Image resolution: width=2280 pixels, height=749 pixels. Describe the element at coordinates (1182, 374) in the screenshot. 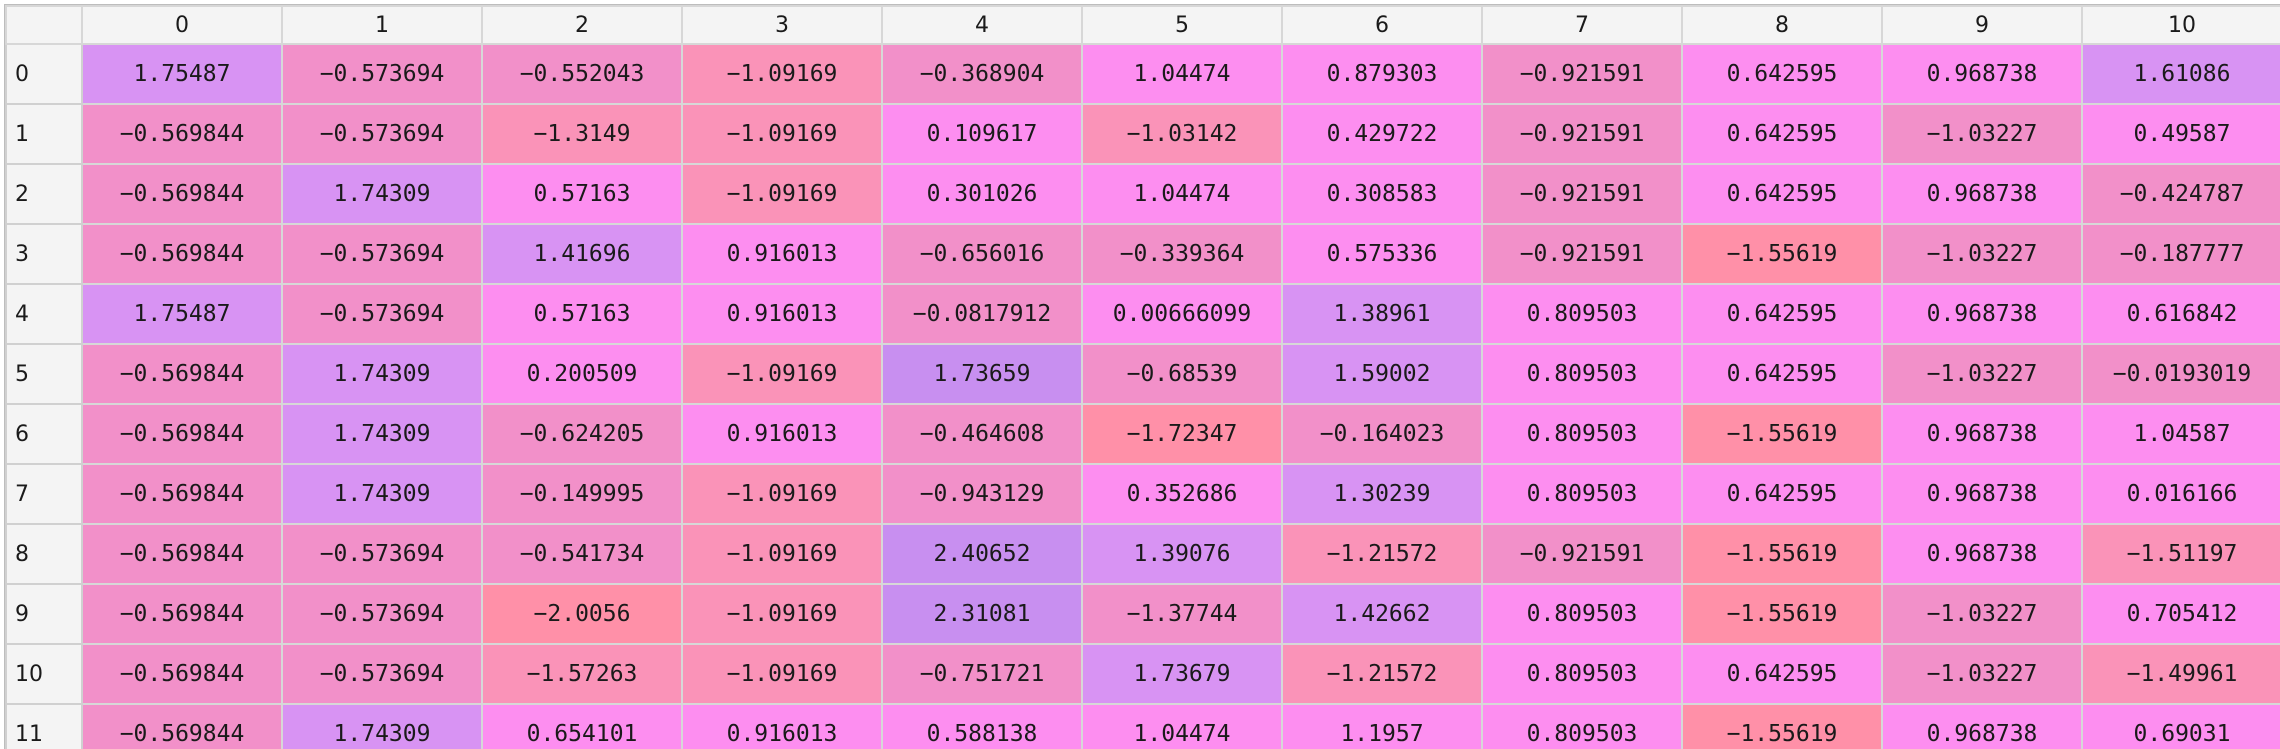

I see `data-cell: −0.68539` at that location.